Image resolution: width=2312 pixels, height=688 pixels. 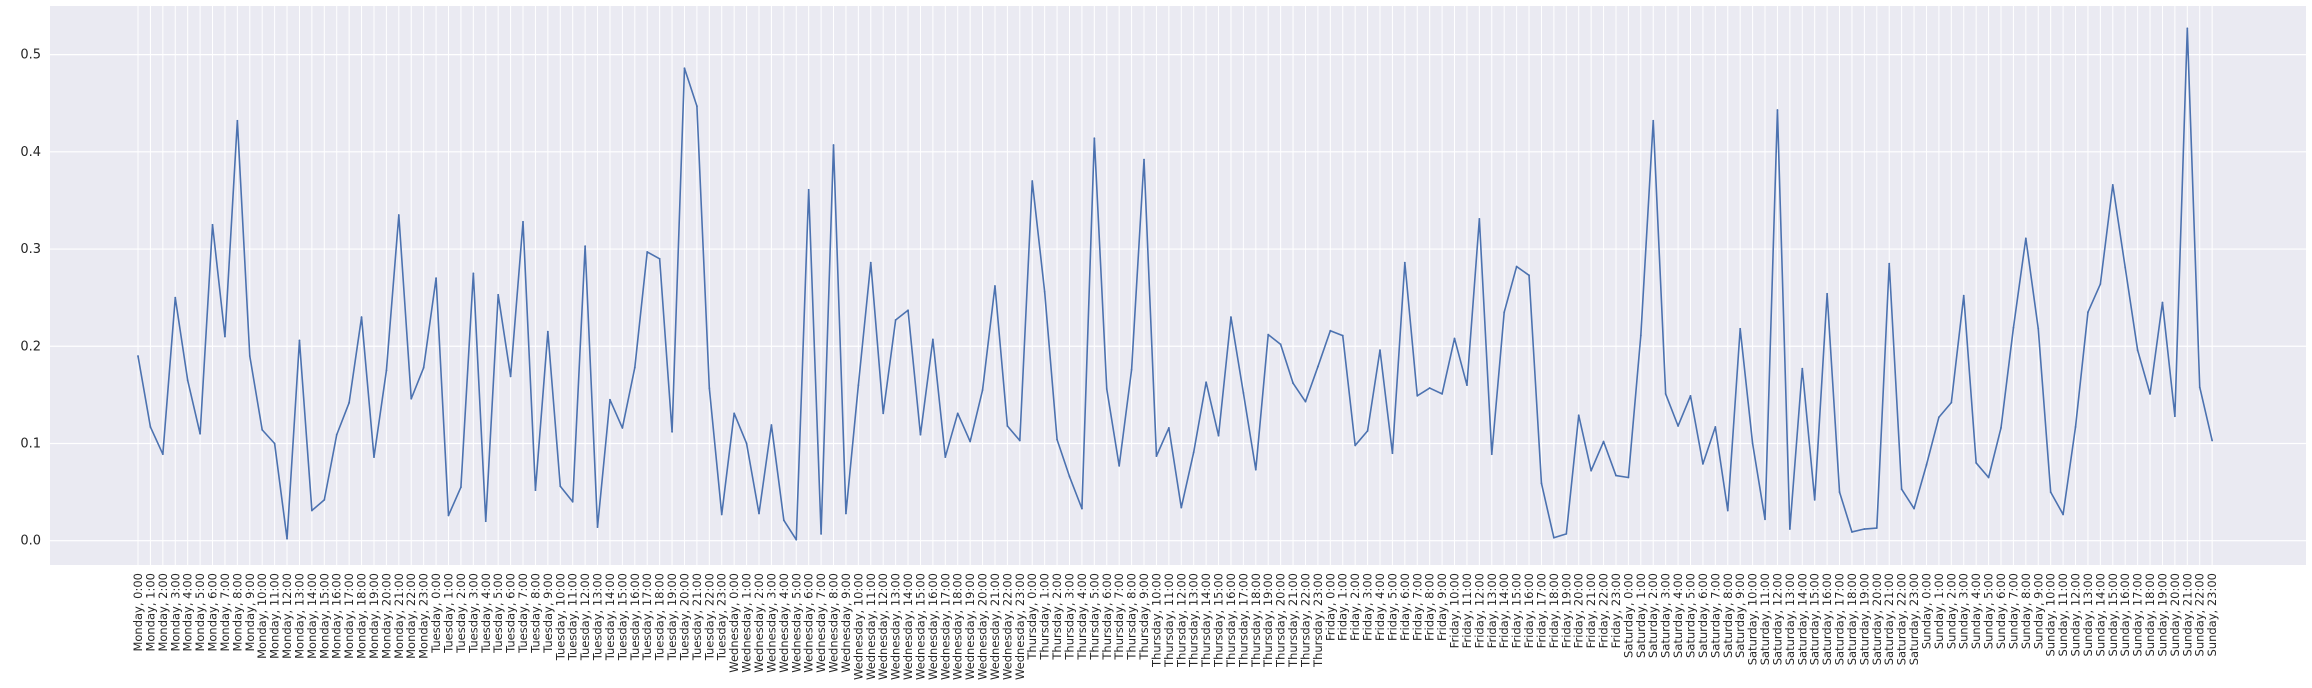 What do you see at coordinates (1790, 619) in the screenshot?
I see `x-tick-label: Saturday, 13:00` at bounding box center [1790, 619].